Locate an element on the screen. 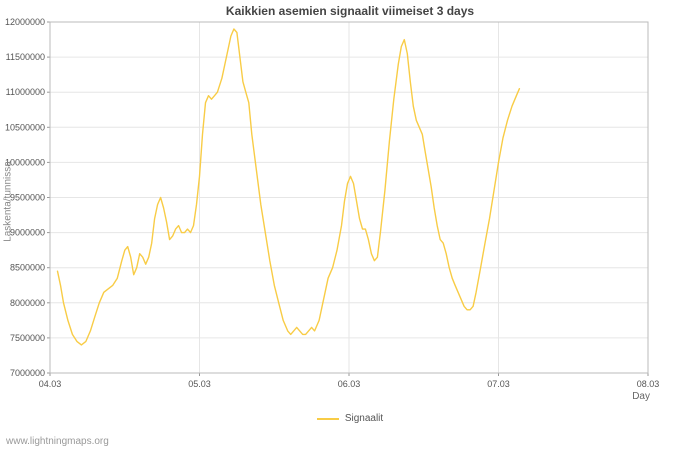  x-axis-label: Day is located at coordinates (641, 396).